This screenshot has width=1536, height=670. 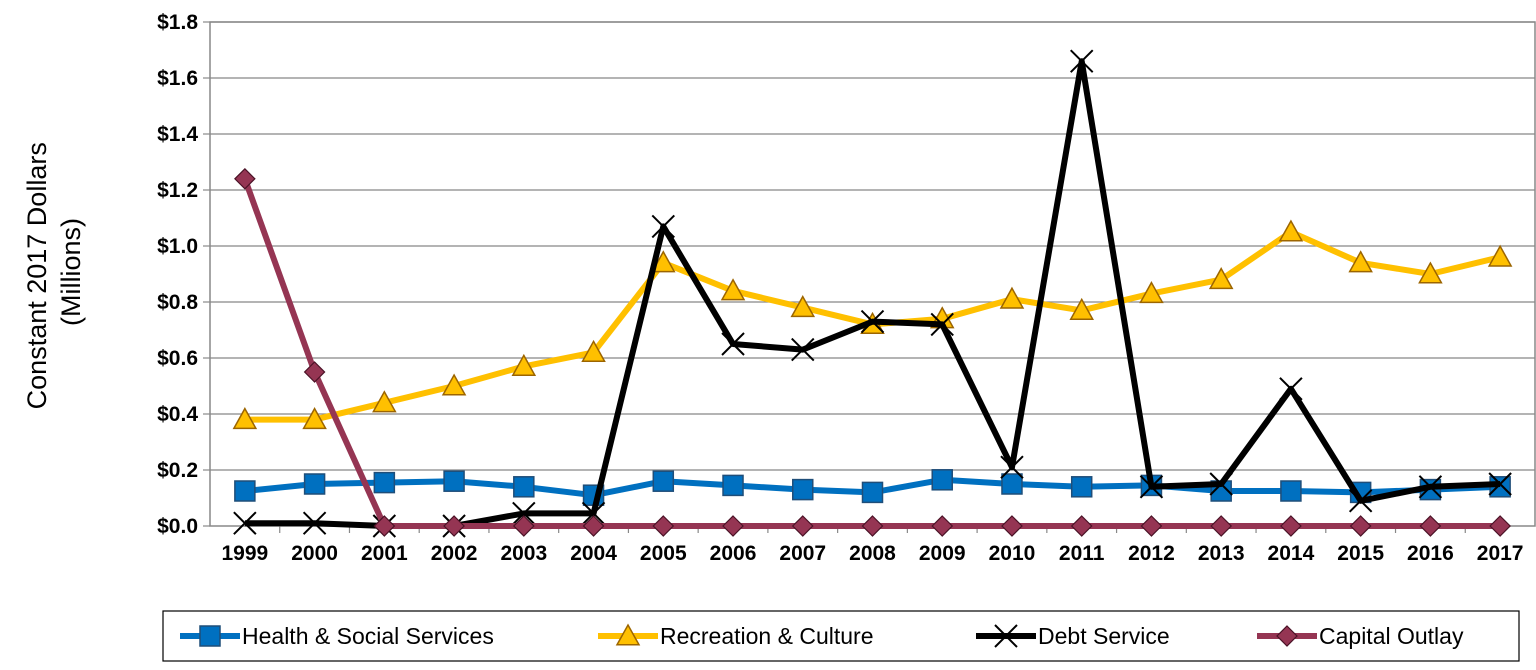 I want to click on x-tick-label: 2001, so click(x=384, y=553).